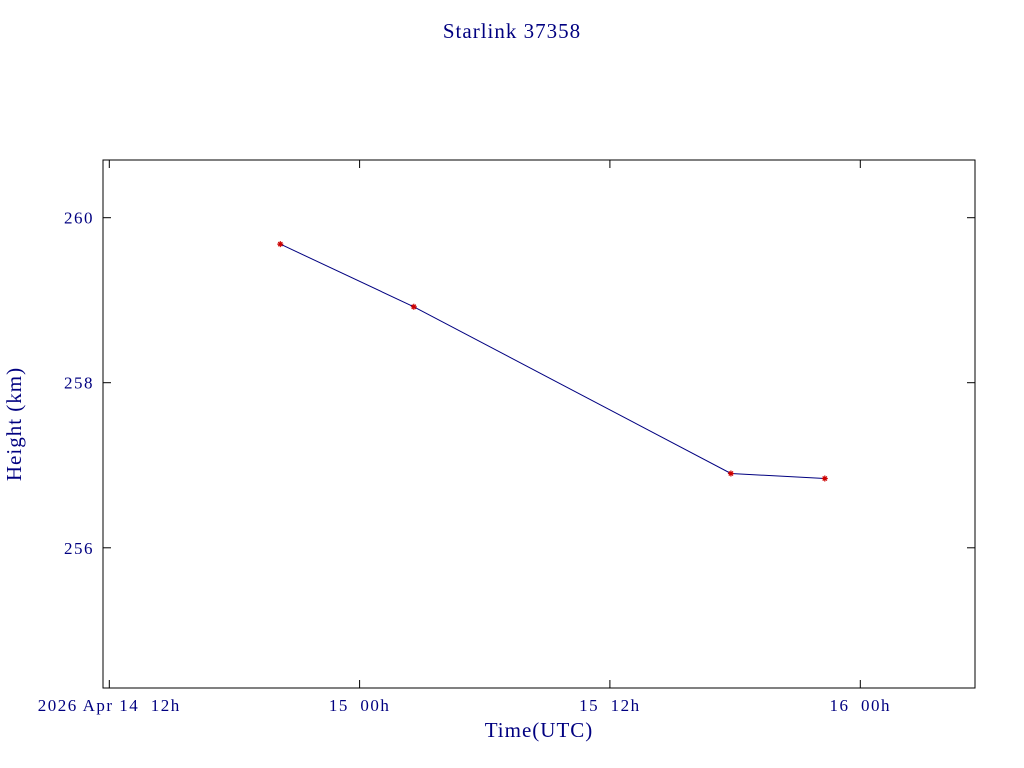 The image size is (1024, 768). What do you see at coordinates (360, 705) in the screenshot?
I see `x-tick-label: 15 00h` at bounding box center [360, 705].